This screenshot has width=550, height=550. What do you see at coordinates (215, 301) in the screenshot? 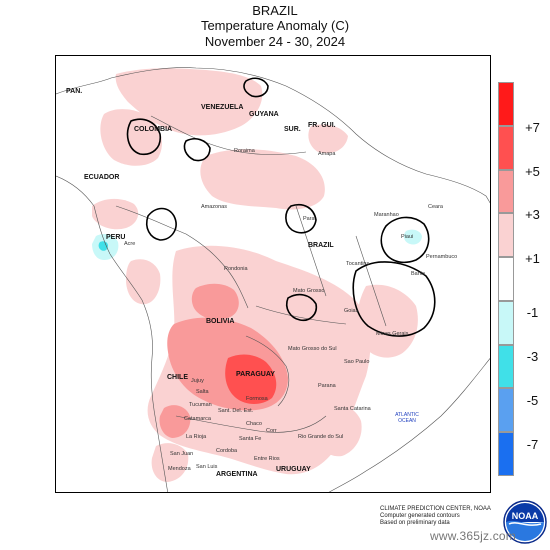
I see `anomaly-area-bolivia-warm` at bounding box center [215, 301].